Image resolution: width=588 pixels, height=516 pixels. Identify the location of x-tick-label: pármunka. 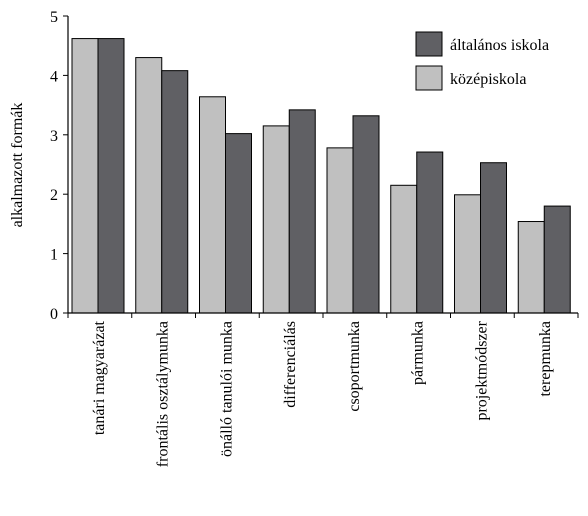
(418, 353).